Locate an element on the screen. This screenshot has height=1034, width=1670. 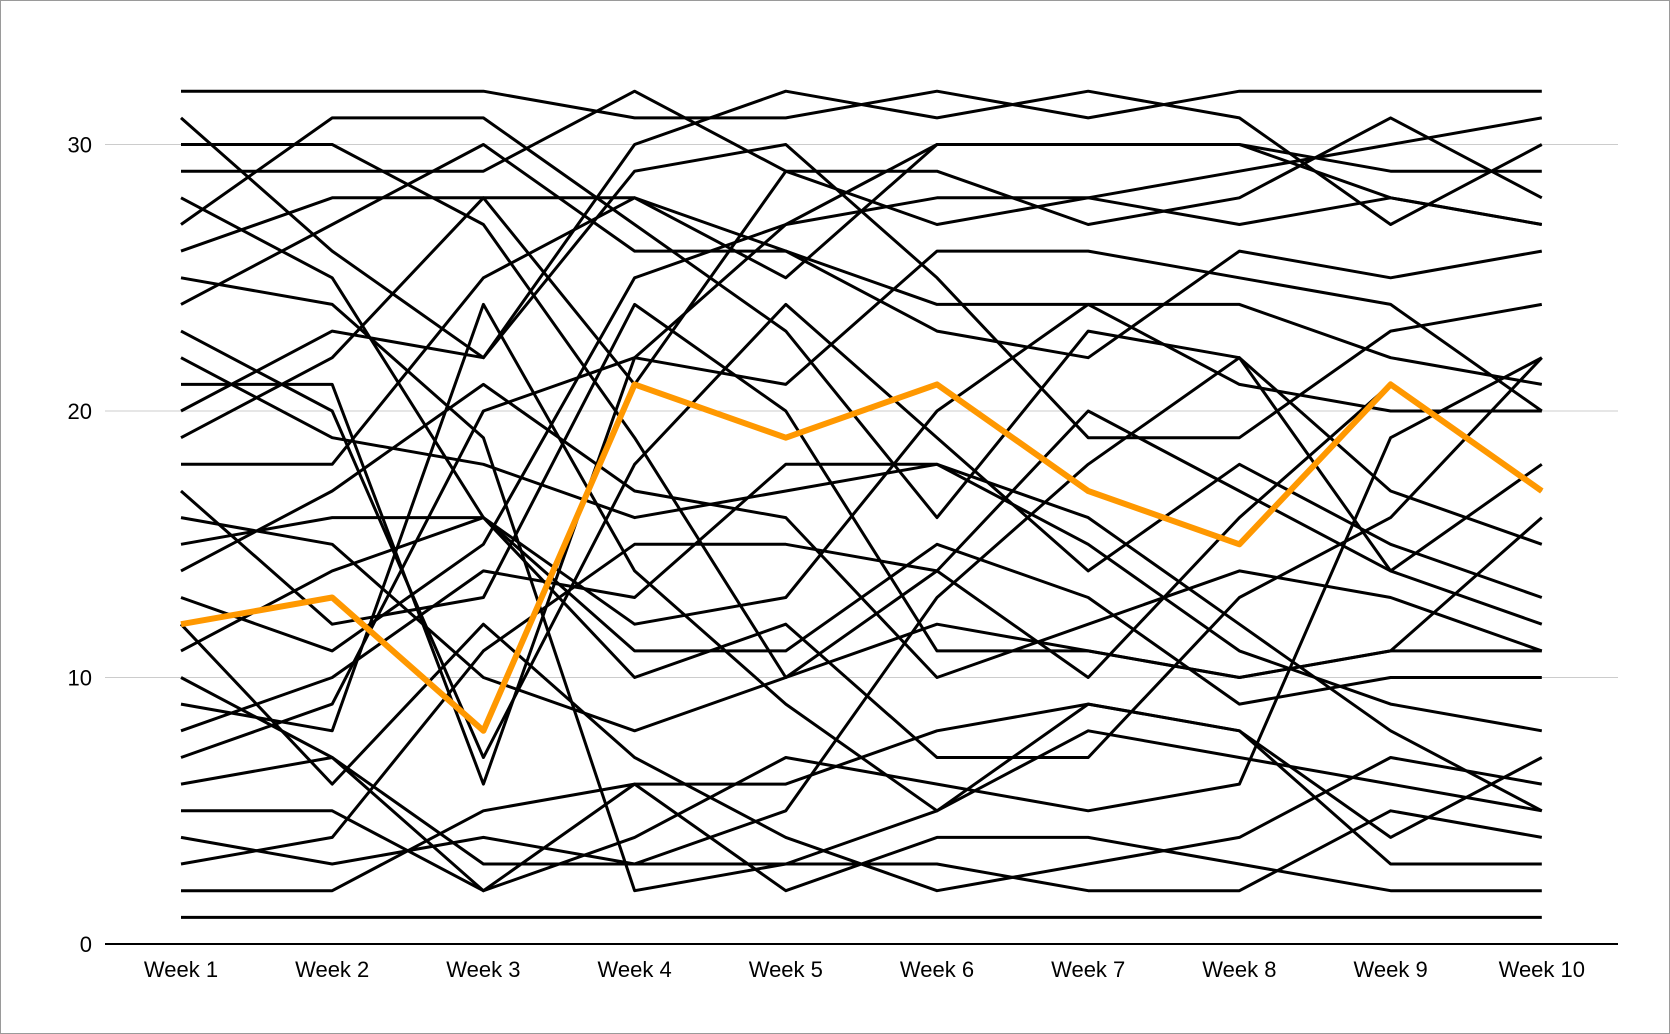
x-tick-label: Week 2 is located at coordinates (332, 969).